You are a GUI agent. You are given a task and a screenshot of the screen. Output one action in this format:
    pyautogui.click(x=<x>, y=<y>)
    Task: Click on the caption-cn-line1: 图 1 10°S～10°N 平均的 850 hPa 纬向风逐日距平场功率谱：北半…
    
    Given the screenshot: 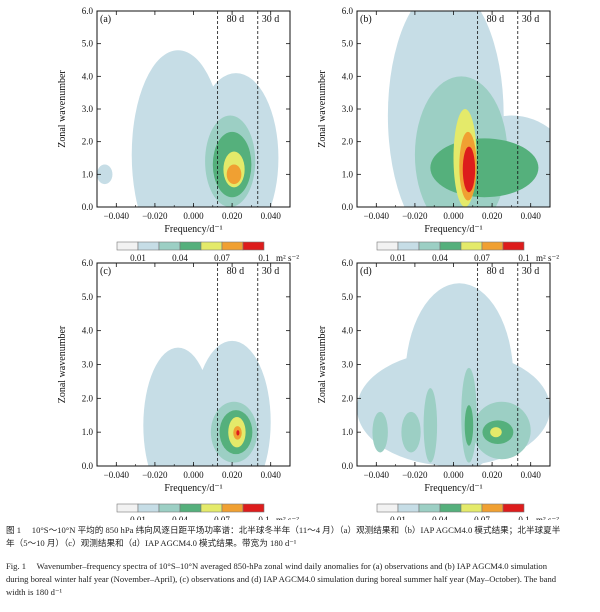 What is the action you would take?
    pyautogui.click(x=283, y=530)
    